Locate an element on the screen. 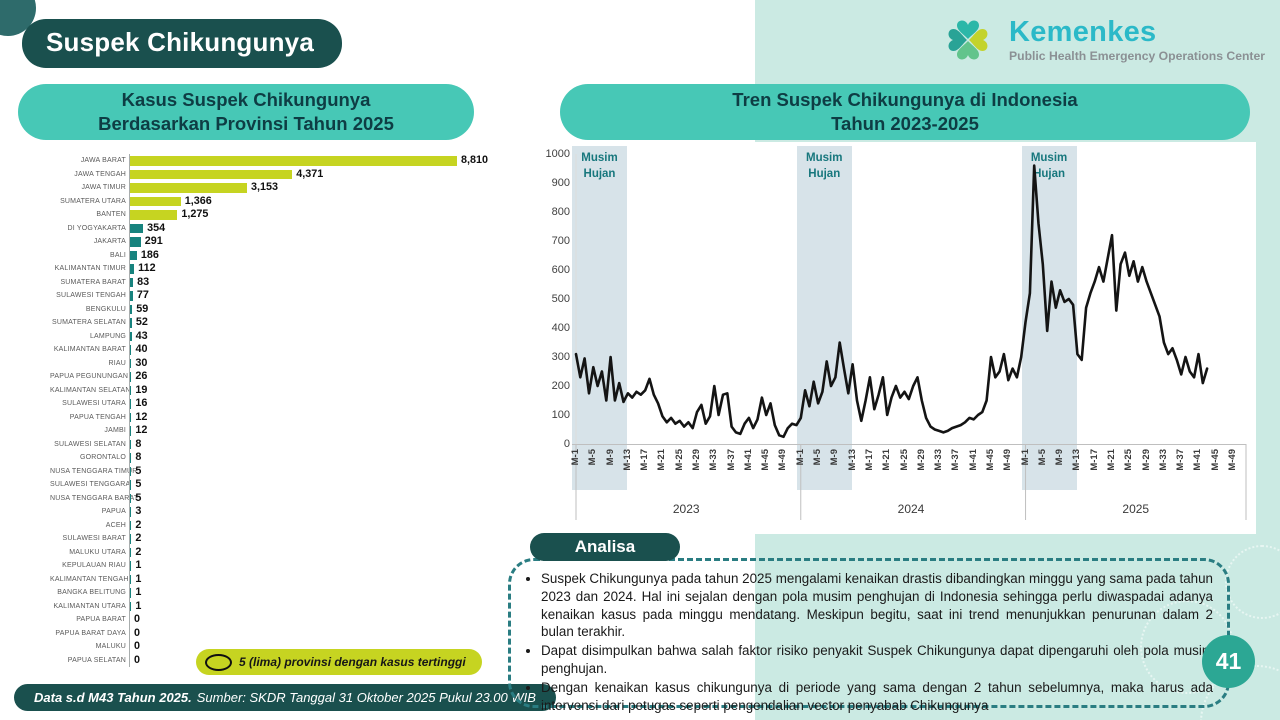 The height and width of the screenshot is (720, 1280). x-axis-tick: M-37 is located at coordinates (956, 460).